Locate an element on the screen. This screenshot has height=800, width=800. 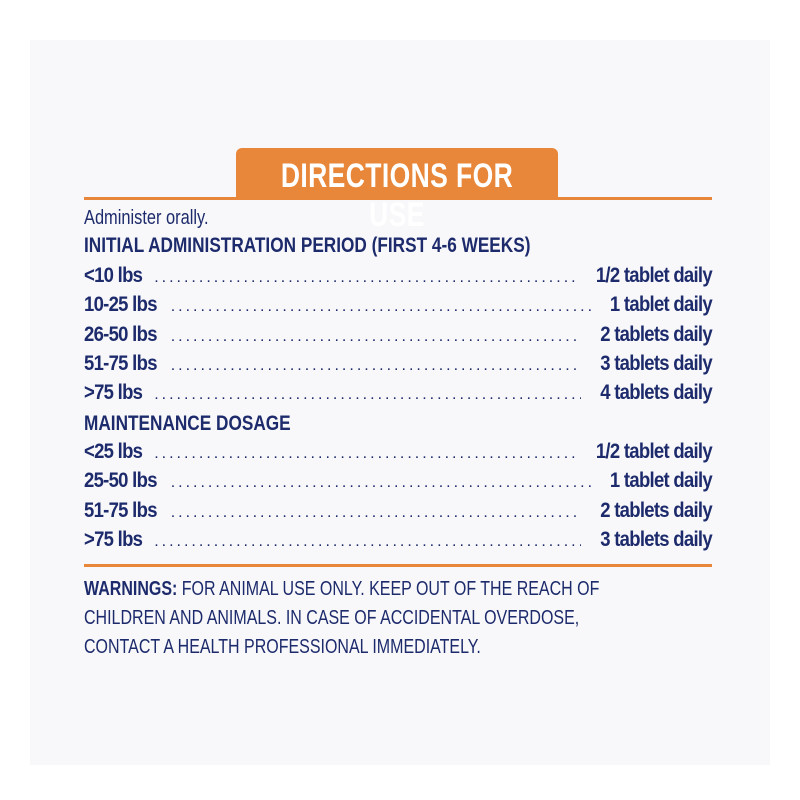
maintenance-heading: MAINTENANCE DOSAGE is located at coordinates (187, 423).